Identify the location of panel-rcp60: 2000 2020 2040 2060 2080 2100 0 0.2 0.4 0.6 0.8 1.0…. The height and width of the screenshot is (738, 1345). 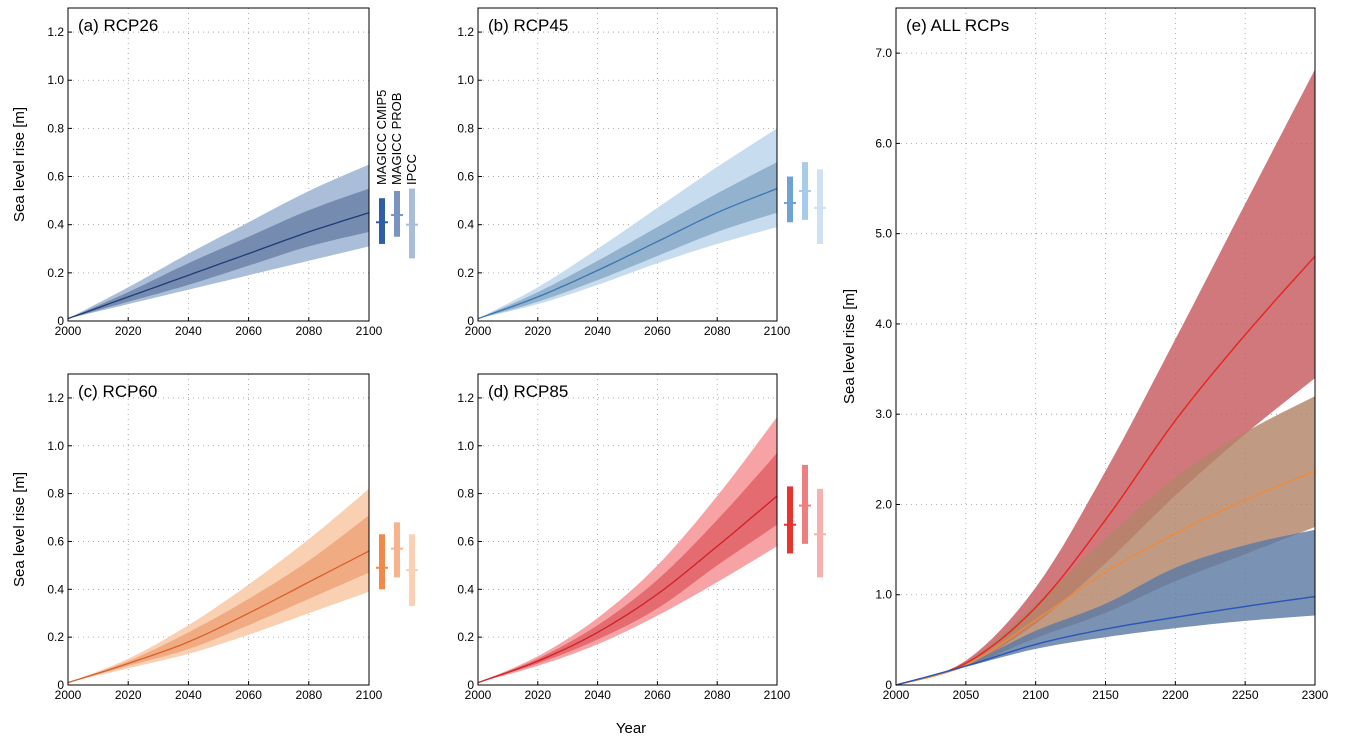
(214, 537).